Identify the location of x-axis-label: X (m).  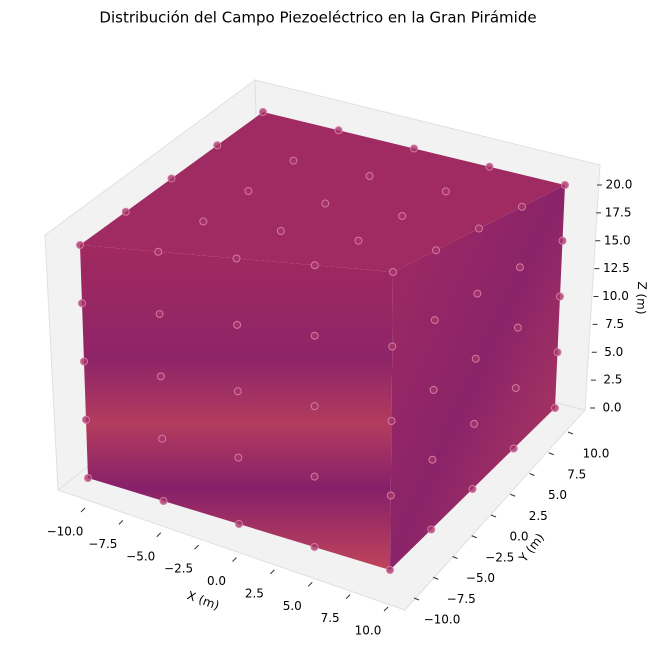
(203, 600).